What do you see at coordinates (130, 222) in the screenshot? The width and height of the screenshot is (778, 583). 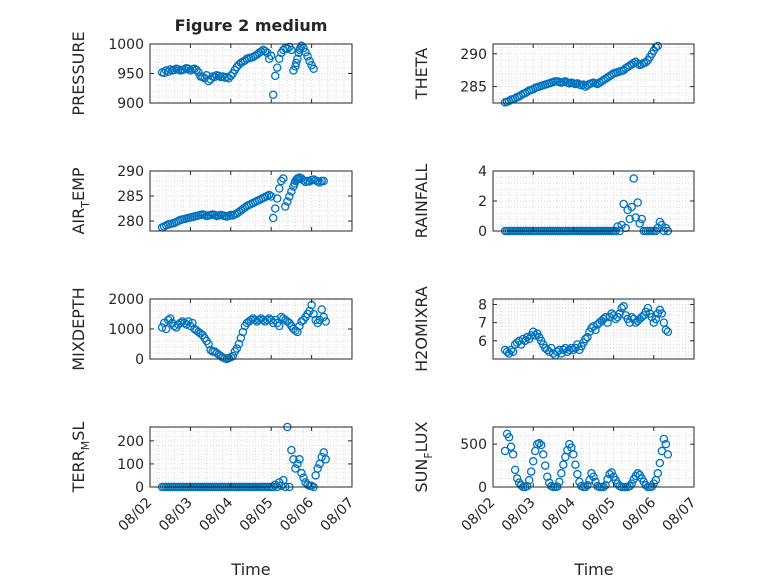 I see `y-tick-label: 280` at bounding box center [130, 222].